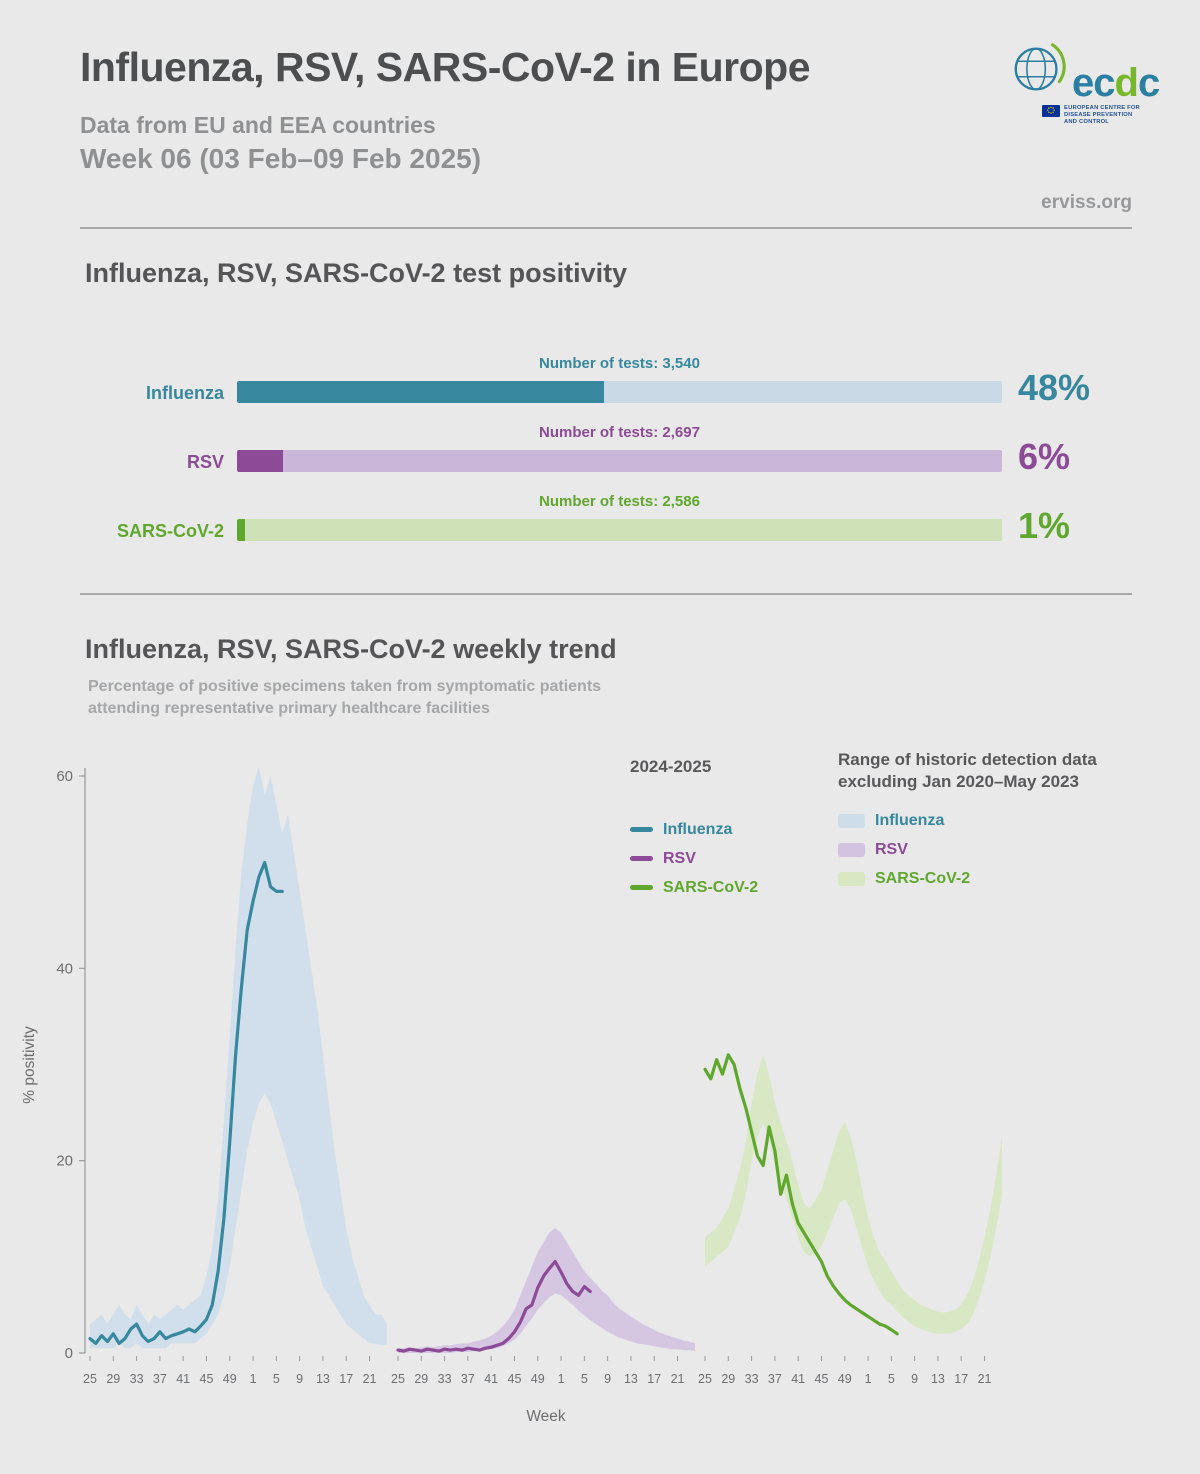 The height and width of the screenshot is (1474, 1200). Describe the element at coordinates (641, 858) in the screenshot. I see `rsv-line-swatch` at that location.